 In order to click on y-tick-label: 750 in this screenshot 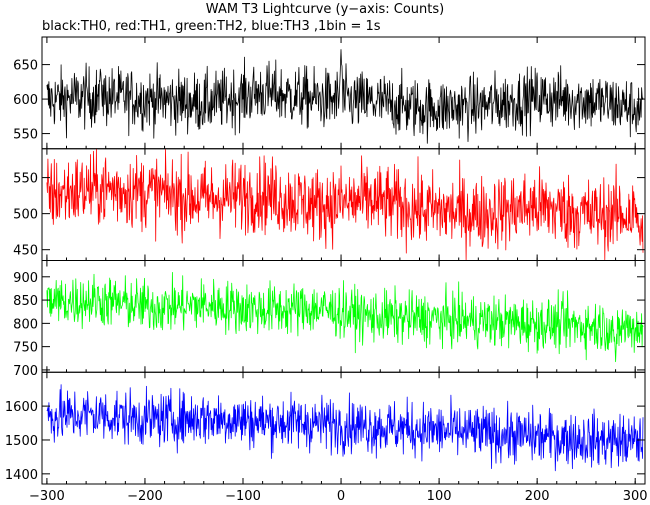, I will do `click(25, 348)`.